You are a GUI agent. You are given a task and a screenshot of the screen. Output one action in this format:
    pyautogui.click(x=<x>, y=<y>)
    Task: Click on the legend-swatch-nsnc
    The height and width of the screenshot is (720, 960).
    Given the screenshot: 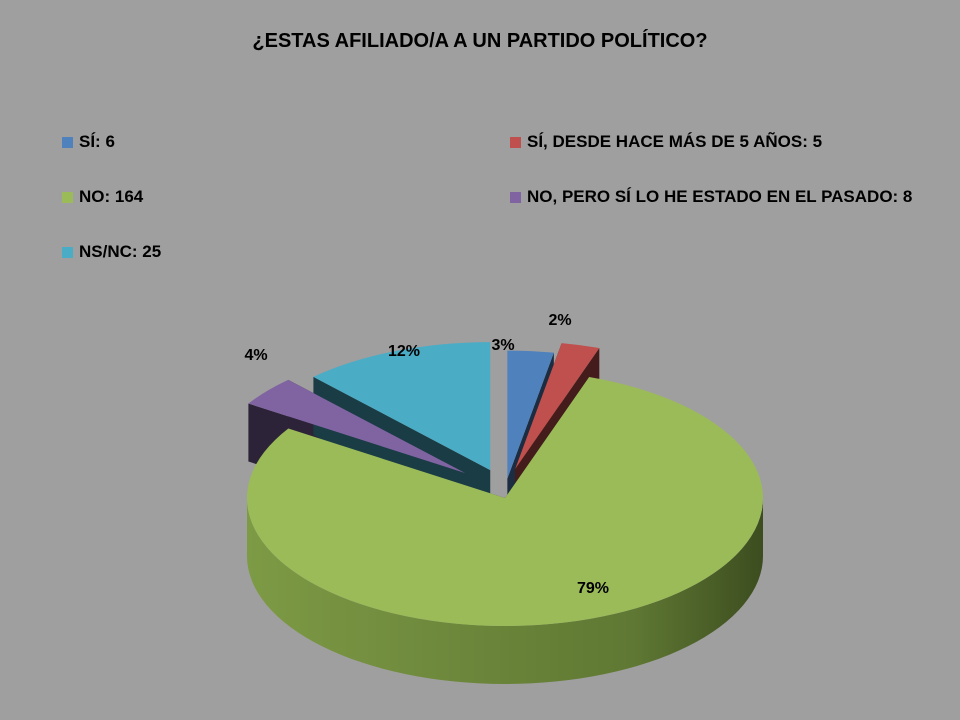 What is the action you would take?
    pyautogui.click(x=67, y=252)
    